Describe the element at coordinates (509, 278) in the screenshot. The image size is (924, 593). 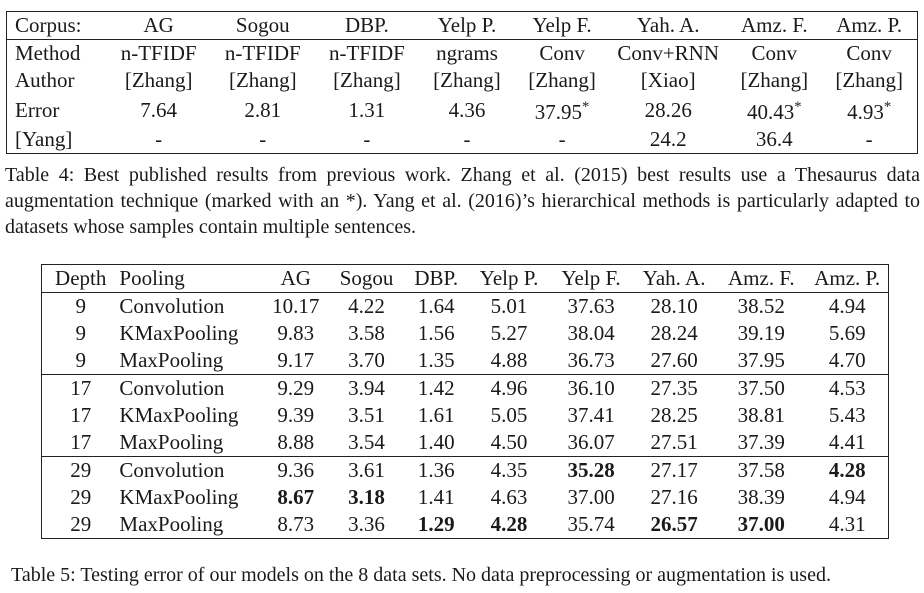
I see `column-header: Yelp P.` at that location.